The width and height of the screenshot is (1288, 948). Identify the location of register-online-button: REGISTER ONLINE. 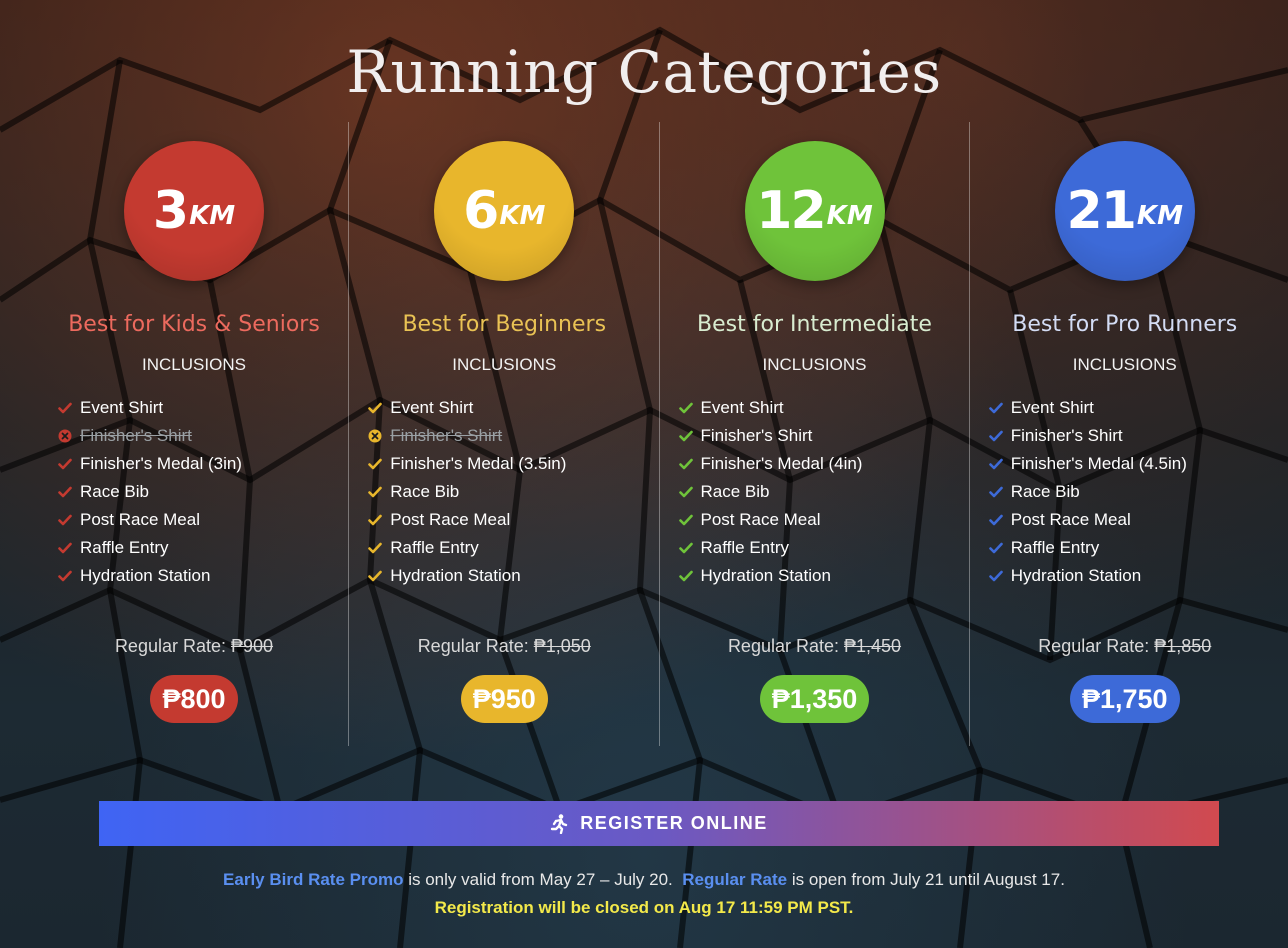
(659, 823).